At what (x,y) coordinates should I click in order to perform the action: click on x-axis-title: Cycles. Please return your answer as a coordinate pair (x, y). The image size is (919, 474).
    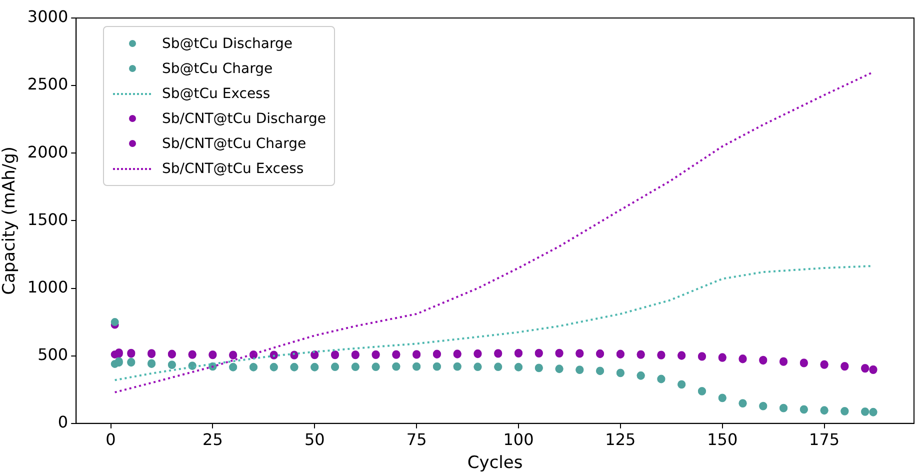
    Looking at the image, I should click on (495, 463).